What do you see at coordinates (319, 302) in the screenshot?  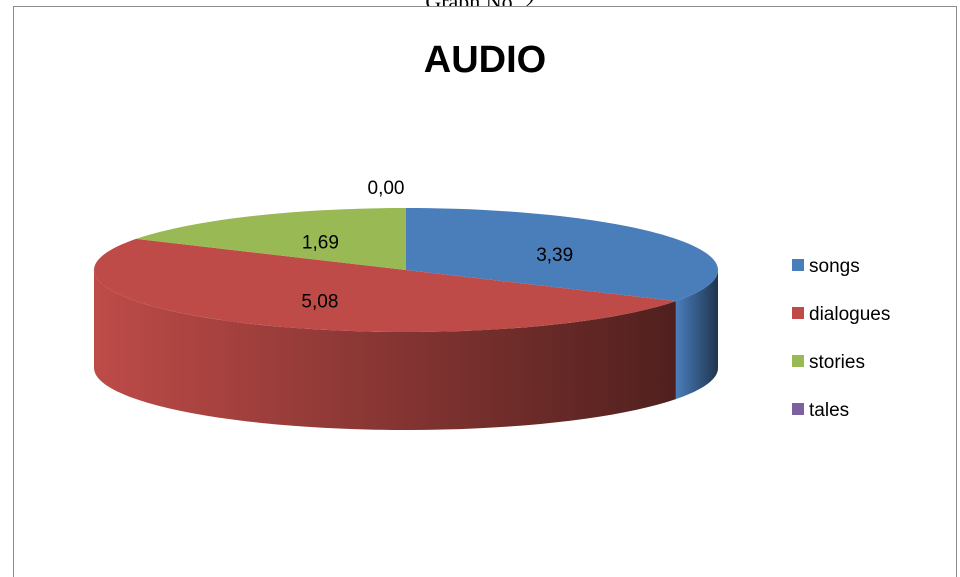 I see `data-label-dialogues: 5,08` at bounding box center [319, 302].